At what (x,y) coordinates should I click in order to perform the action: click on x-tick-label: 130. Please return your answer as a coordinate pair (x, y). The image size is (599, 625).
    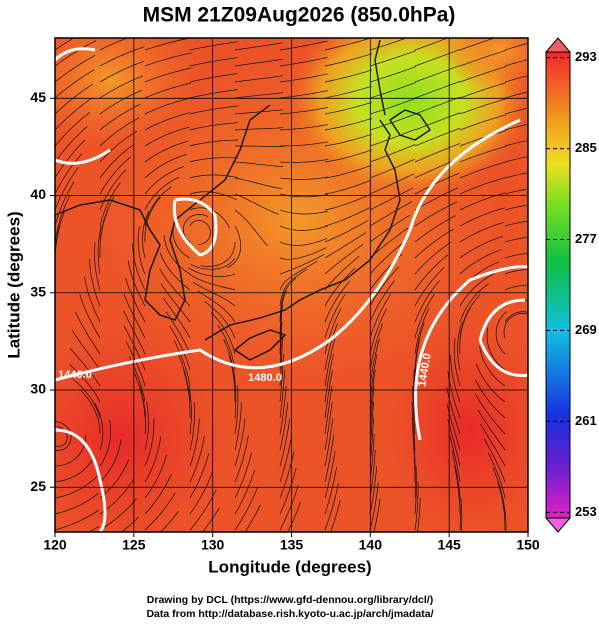
    Looking at the image, I should click on (213, 545).